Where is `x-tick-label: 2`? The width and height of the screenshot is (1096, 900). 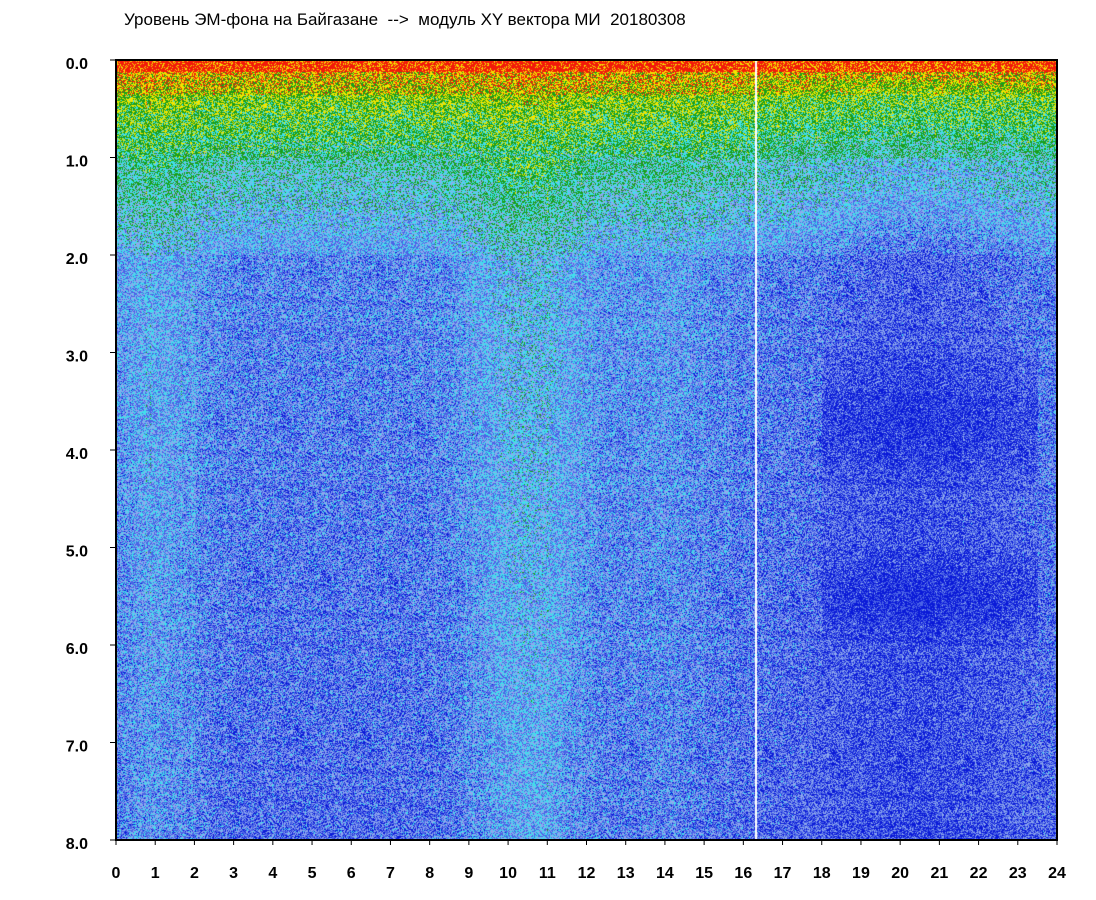
x-tick-label: 2 is located at coordinates (194, 873).